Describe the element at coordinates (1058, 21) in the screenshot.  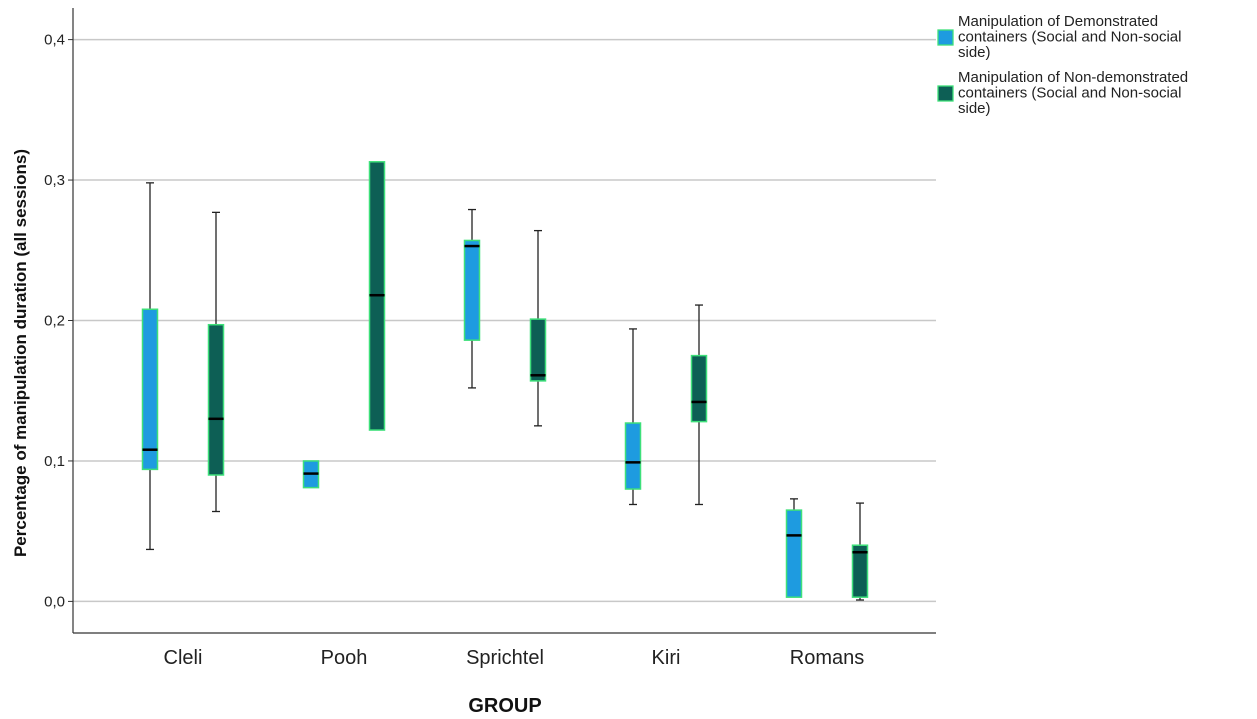
I see `legend-label-line: Manipulation of Demonstrated` at that location.